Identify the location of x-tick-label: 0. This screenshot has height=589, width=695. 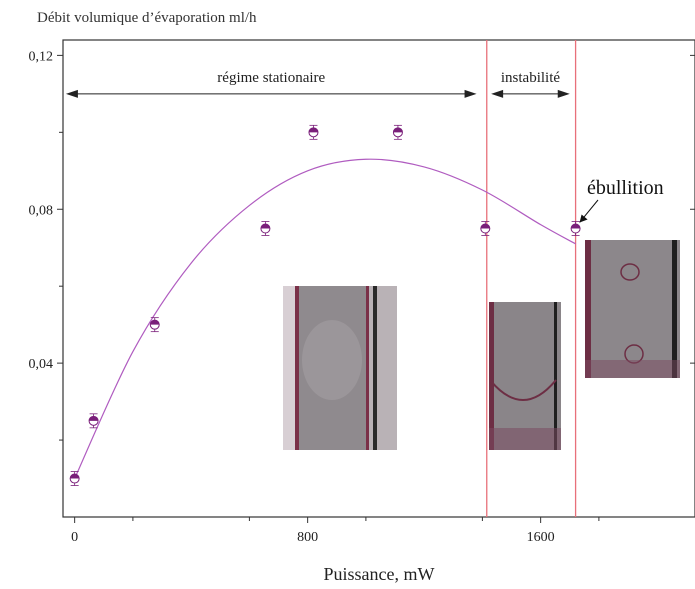
(74, 537).